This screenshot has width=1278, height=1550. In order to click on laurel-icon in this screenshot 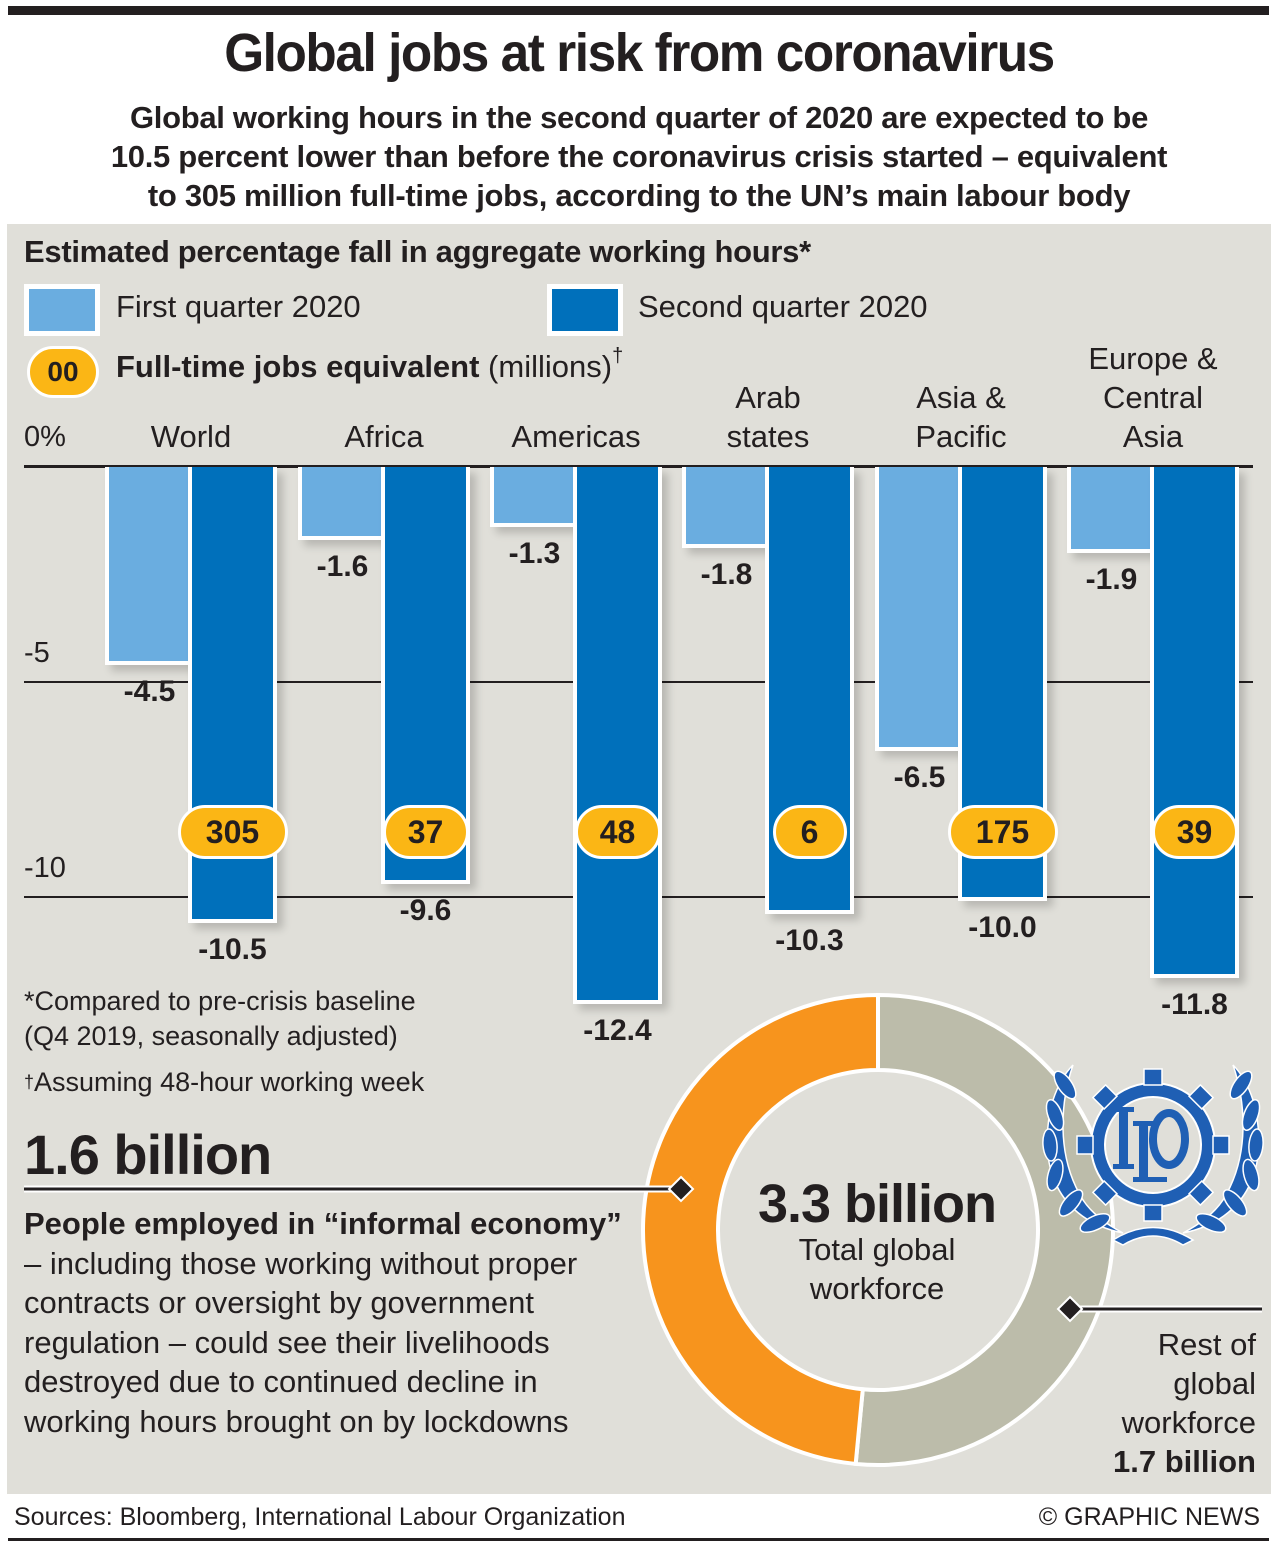, I will do `click(1153, 1155)`.